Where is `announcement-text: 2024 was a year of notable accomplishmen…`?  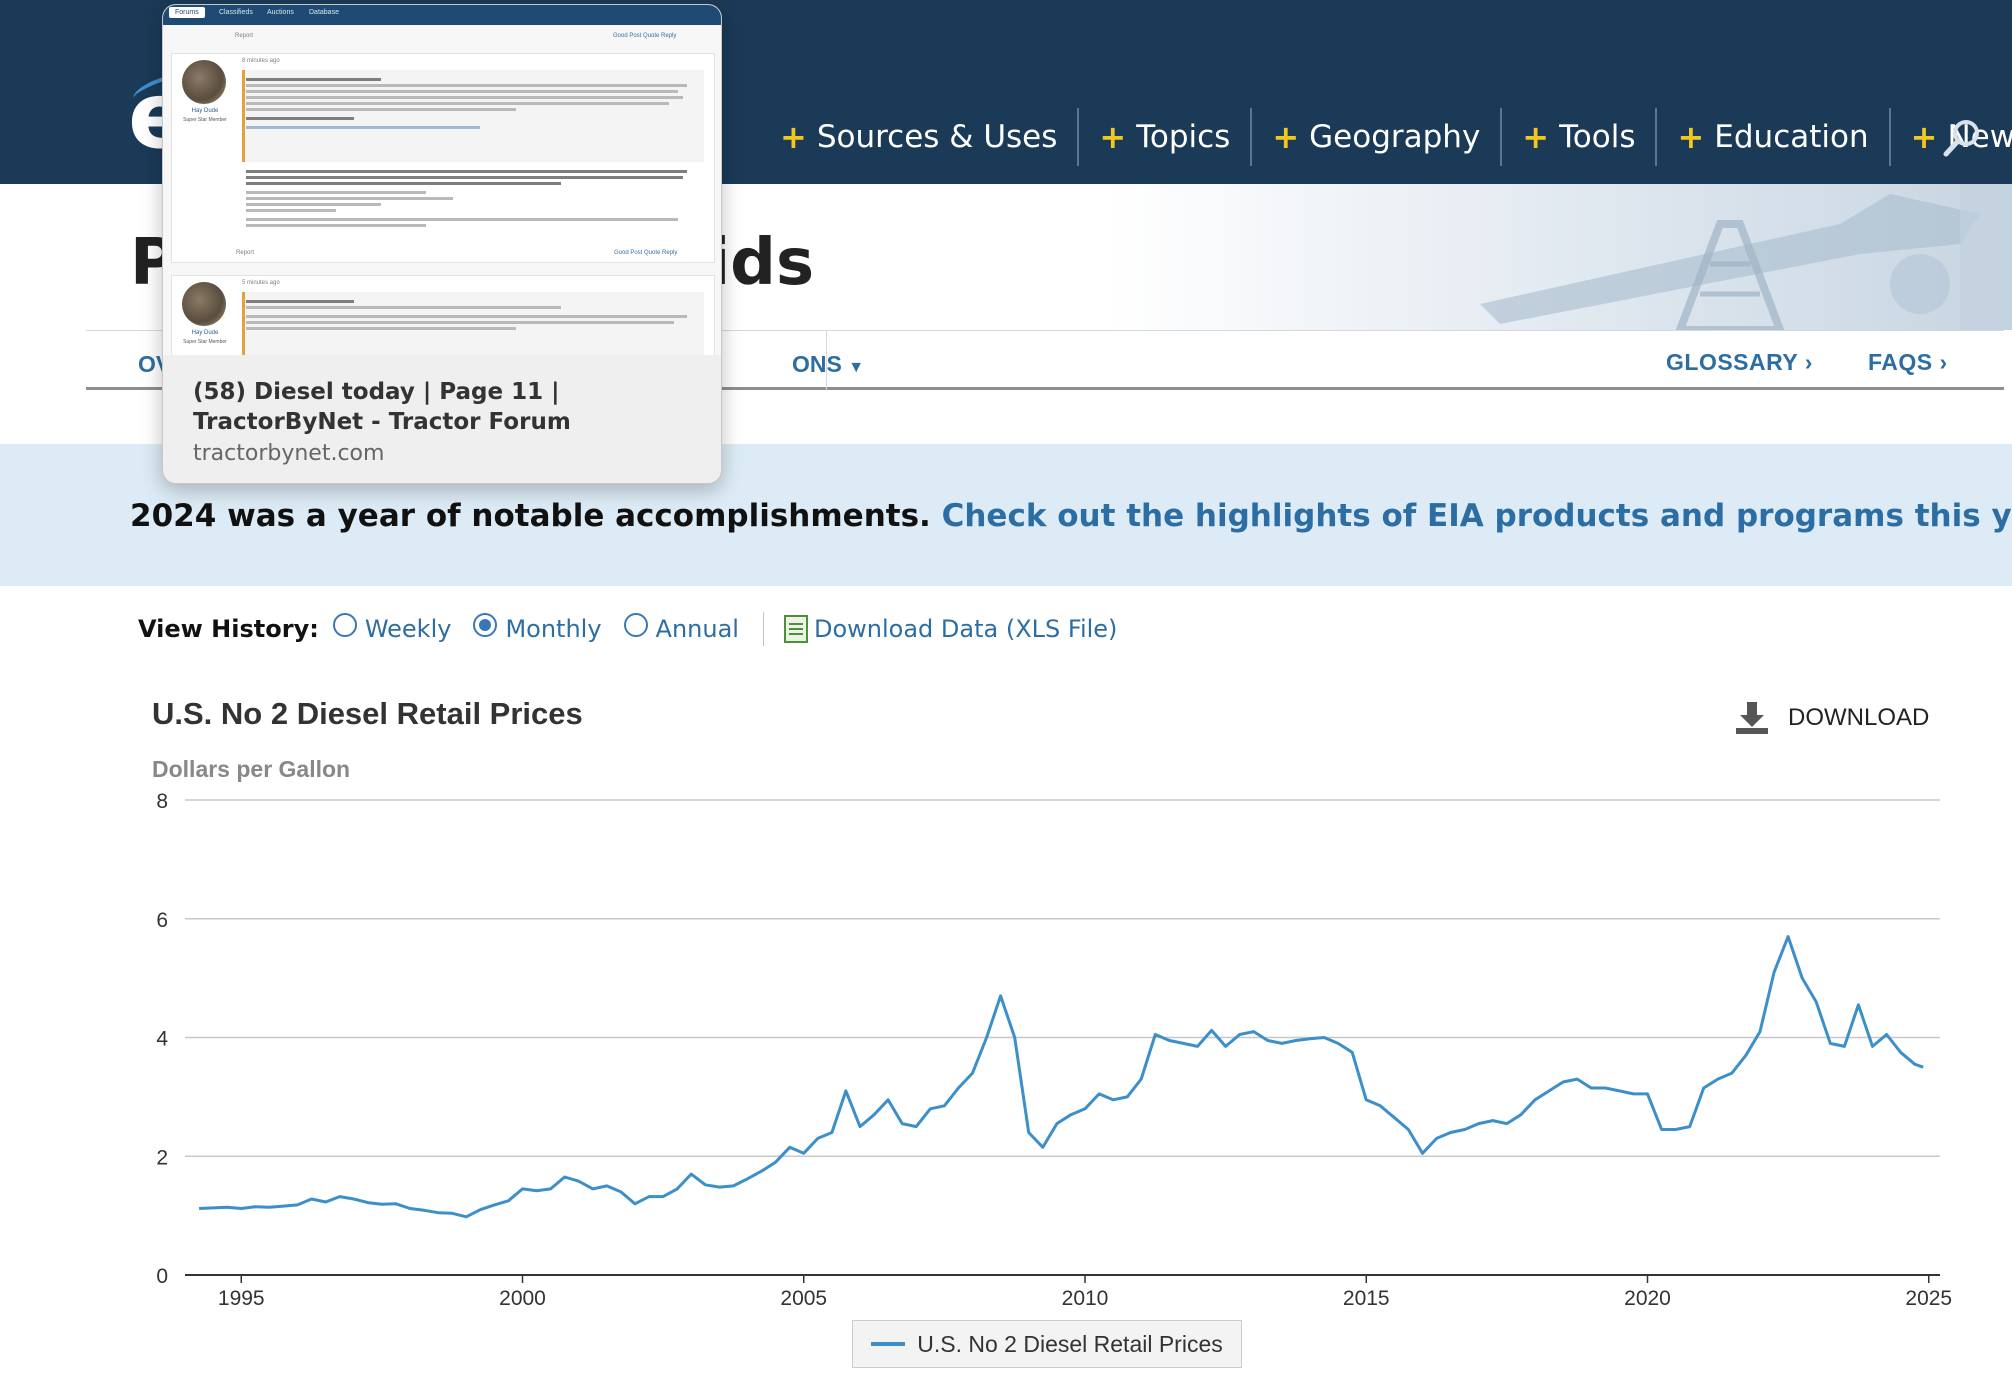
announcement-text: 2024 was a year of notable accomplishmen… is located at coordinates (1071, 516).